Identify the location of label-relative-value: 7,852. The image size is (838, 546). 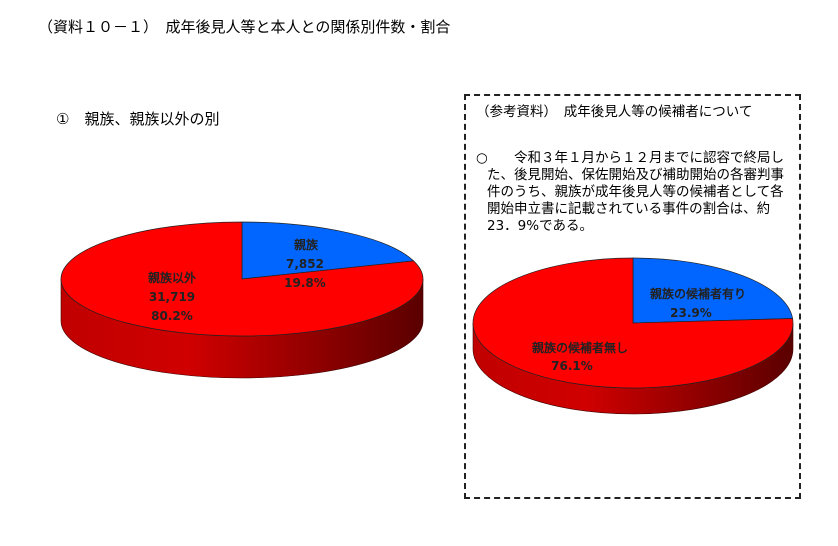
(305, 264).